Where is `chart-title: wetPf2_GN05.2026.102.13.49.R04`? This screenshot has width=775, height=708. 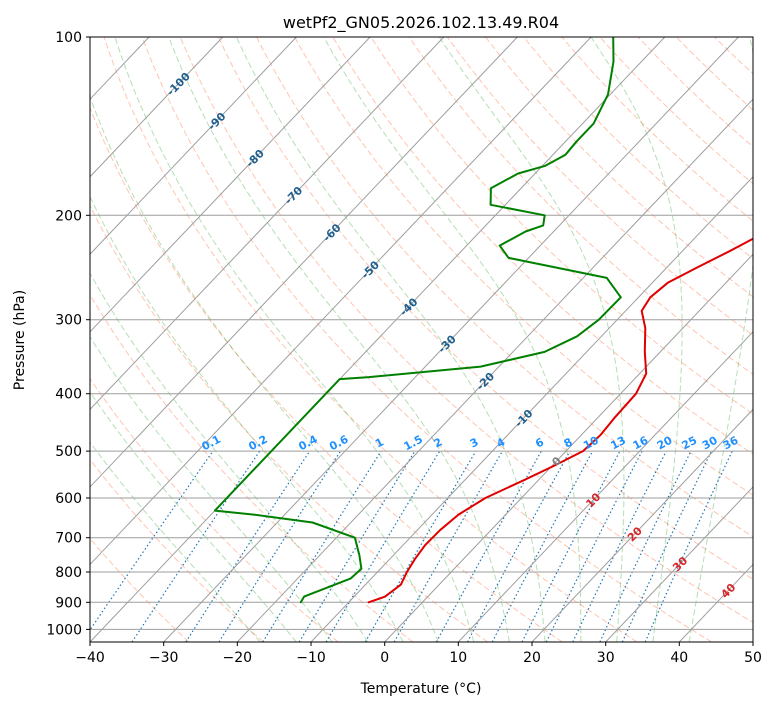
chart-title: wetPf2_GN05.2026.102.13.49.R04 is located at coordinates (421, 23).